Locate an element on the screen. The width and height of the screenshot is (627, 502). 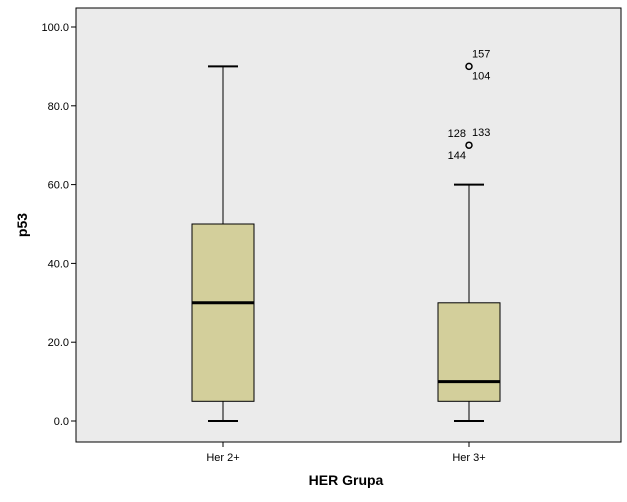
outlier-label: 133 is located at coordinates (481, 133).